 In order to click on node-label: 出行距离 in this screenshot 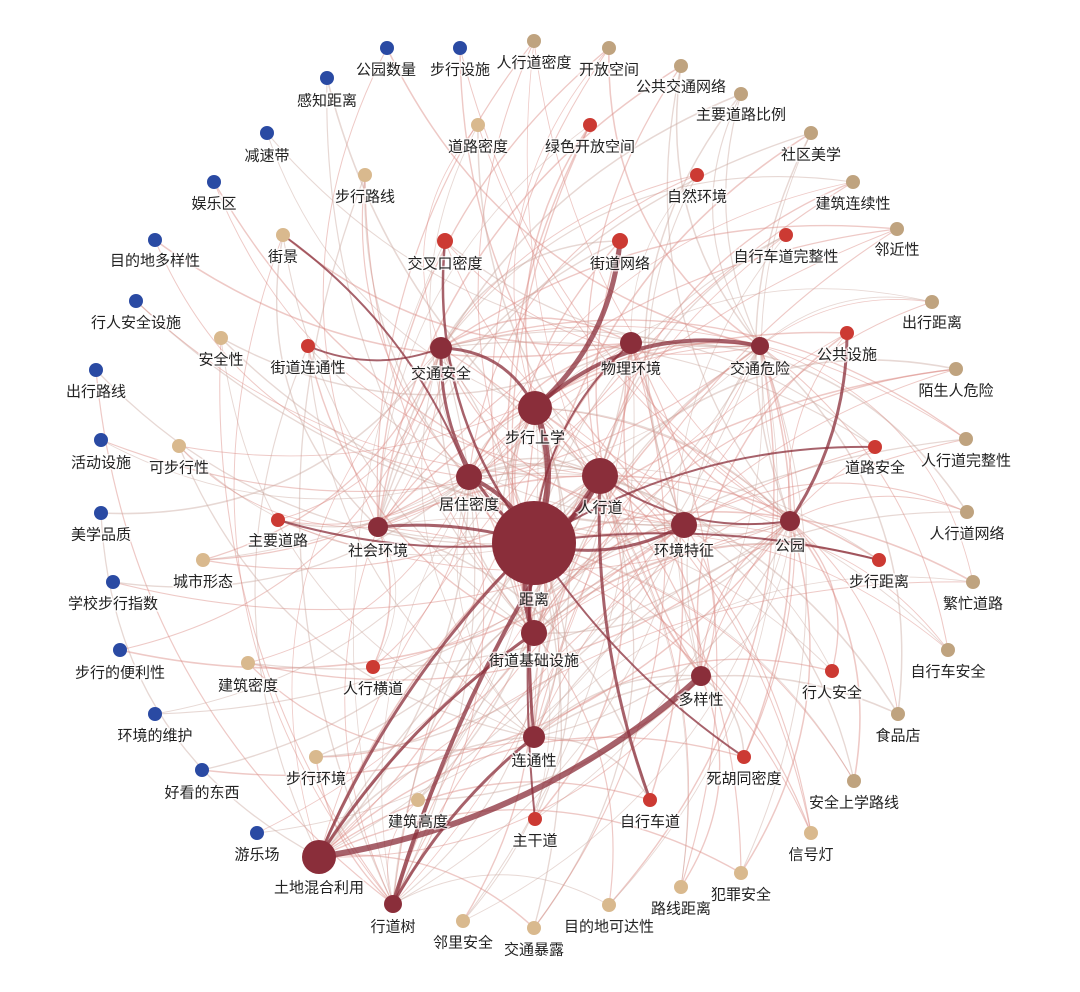, I will do `click(932, 323)`.